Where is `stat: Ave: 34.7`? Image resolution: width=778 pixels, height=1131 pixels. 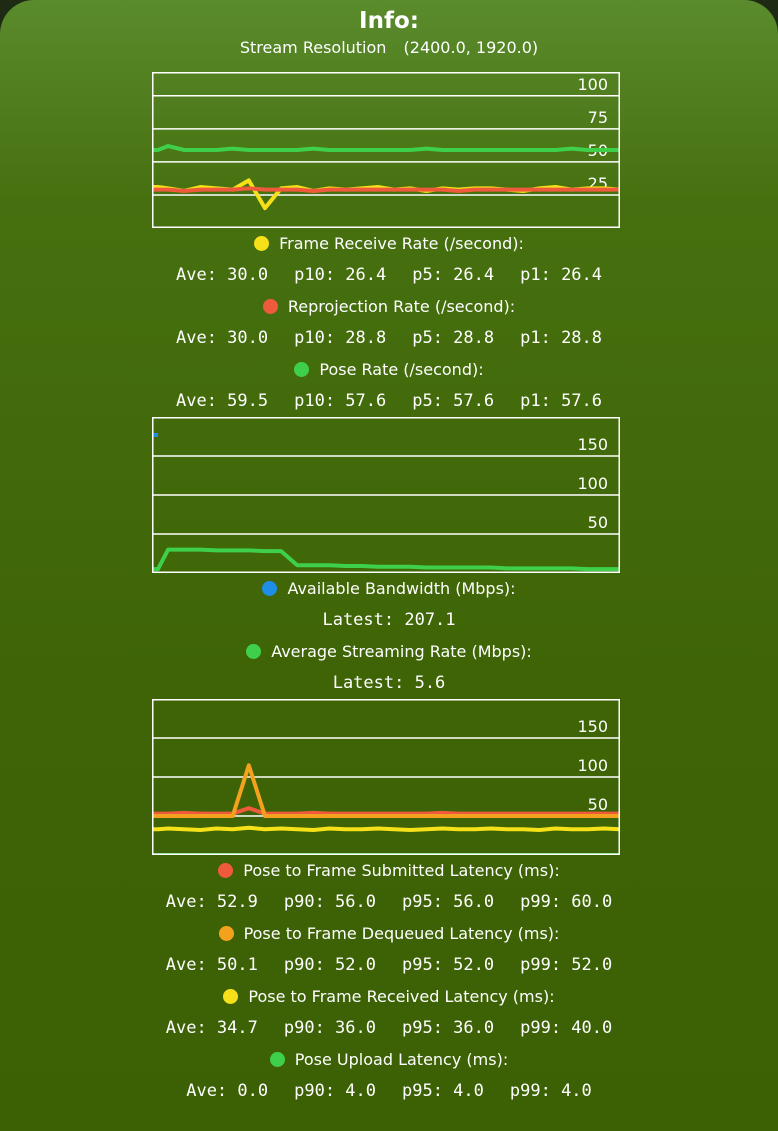
stat: Ave: 34.7 is located at coordinates (211, 1027).